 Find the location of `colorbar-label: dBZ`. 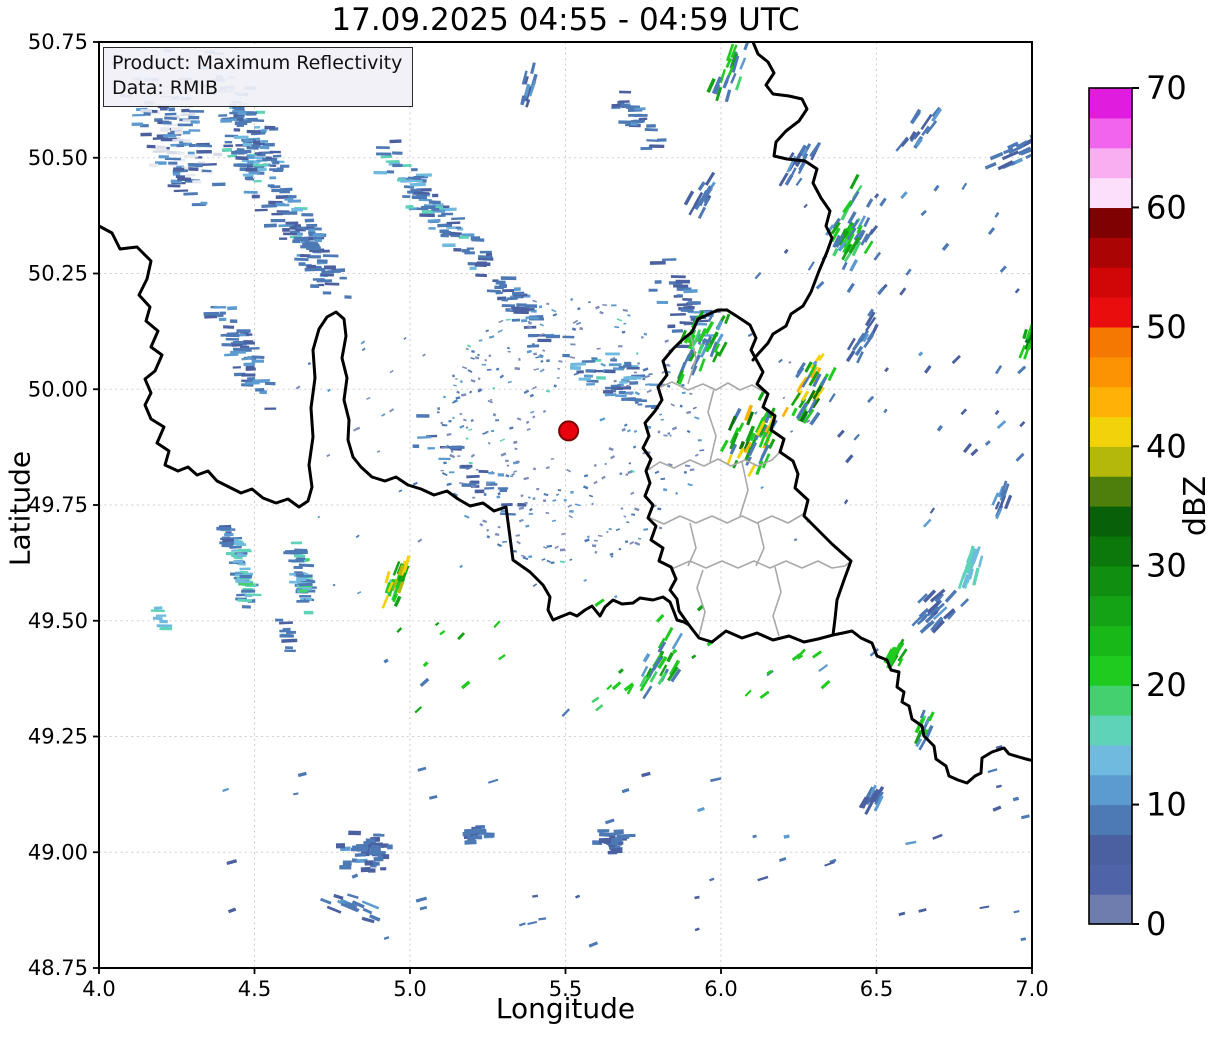

colorbar-label: dBZ is located at coordinates (1195, 506).